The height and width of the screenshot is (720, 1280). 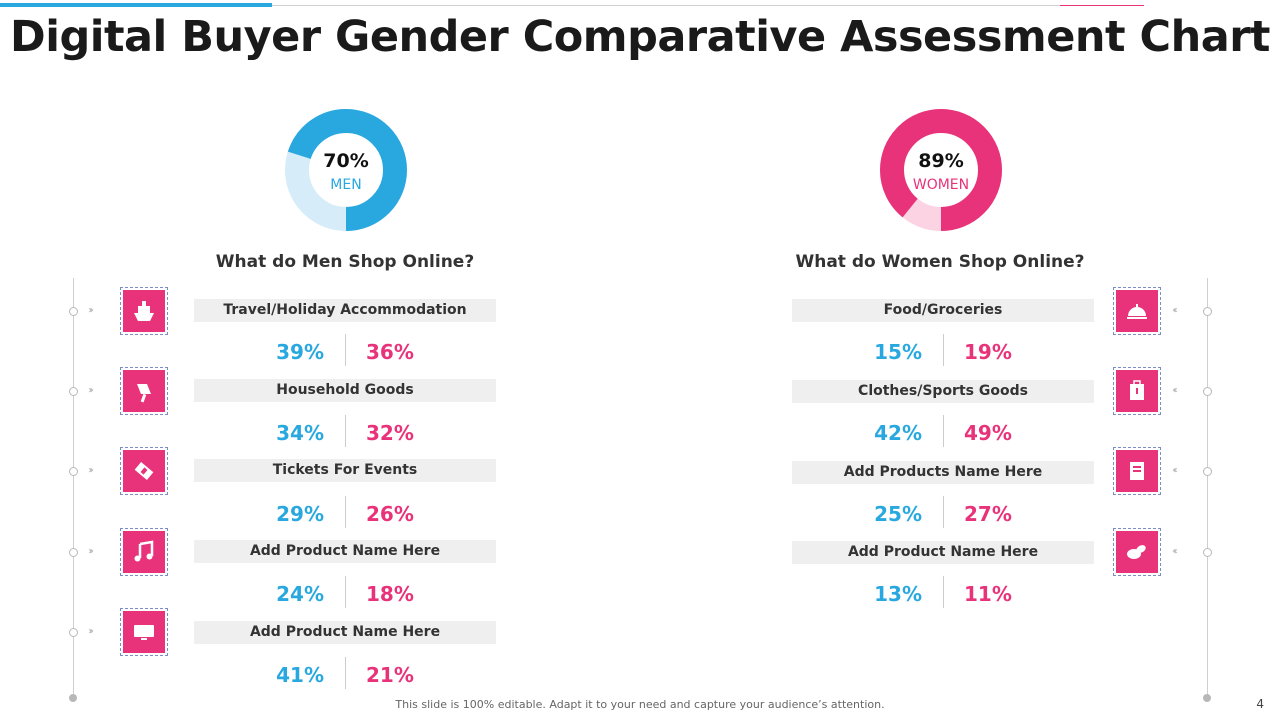 I want to click on women-item-men-value: 25%, so click(x=898, y=514).